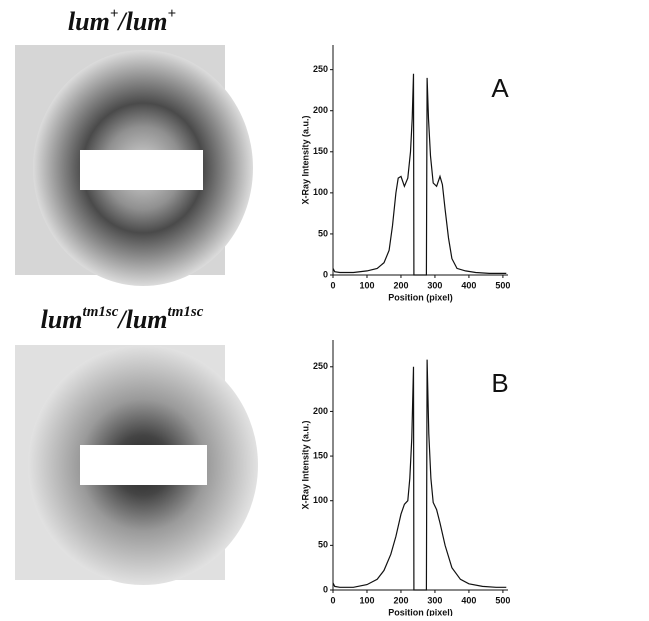 The image size is (649, 621). I want to click on panel-letter: A, so click(500, 88).